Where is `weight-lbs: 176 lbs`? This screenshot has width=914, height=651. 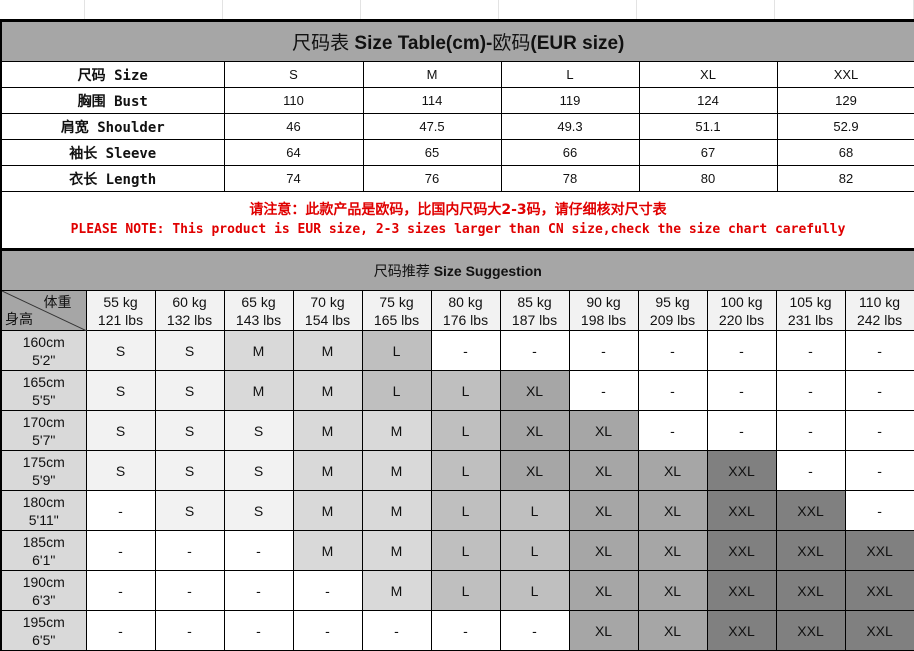 weight-lbs: 176 lbs is located at coordinates (465, 319).